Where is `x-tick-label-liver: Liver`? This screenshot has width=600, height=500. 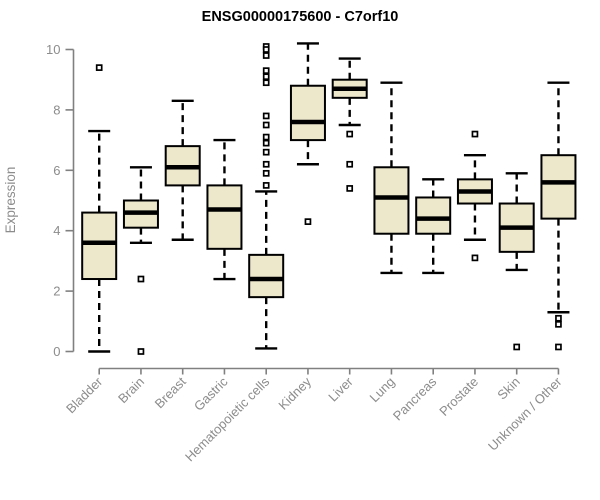
x-tick-label-liver: Liver is located at coordinates (340, 389).